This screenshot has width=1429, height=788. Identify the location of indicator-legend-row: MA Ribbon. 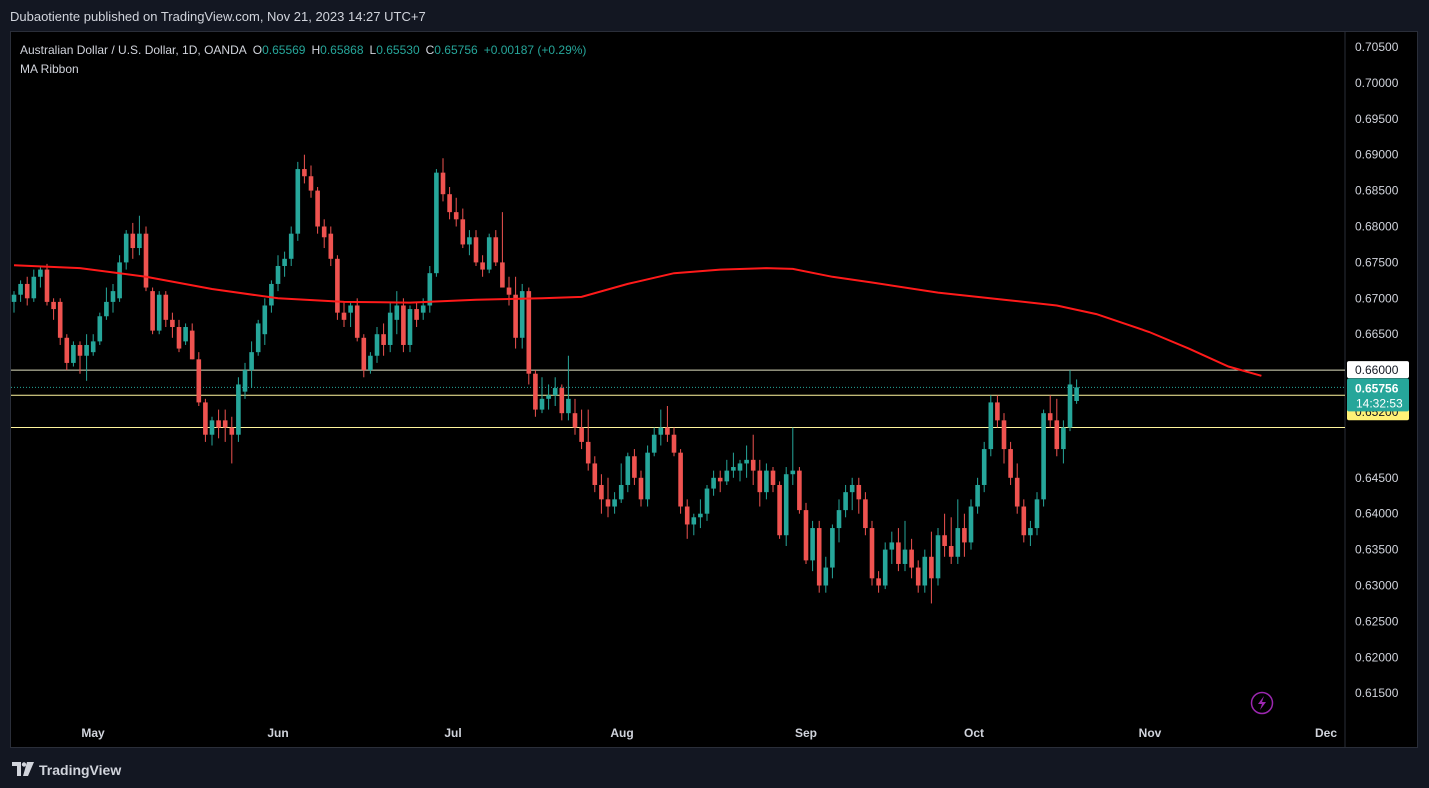
(303, 68).